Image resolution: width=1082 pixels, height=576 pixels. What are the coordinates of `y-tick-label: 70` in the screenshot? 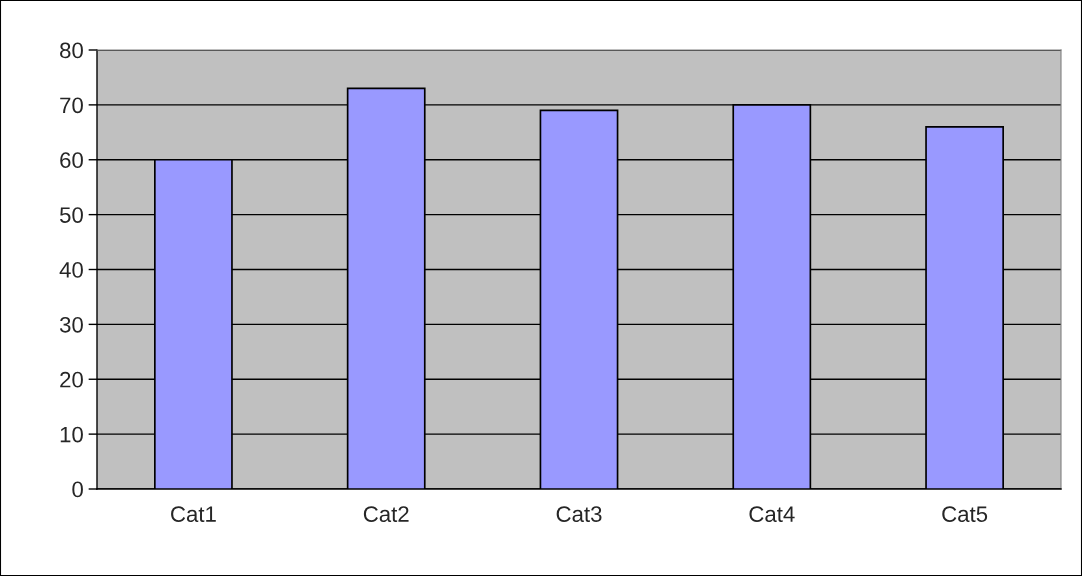 It's located at (71, 105).